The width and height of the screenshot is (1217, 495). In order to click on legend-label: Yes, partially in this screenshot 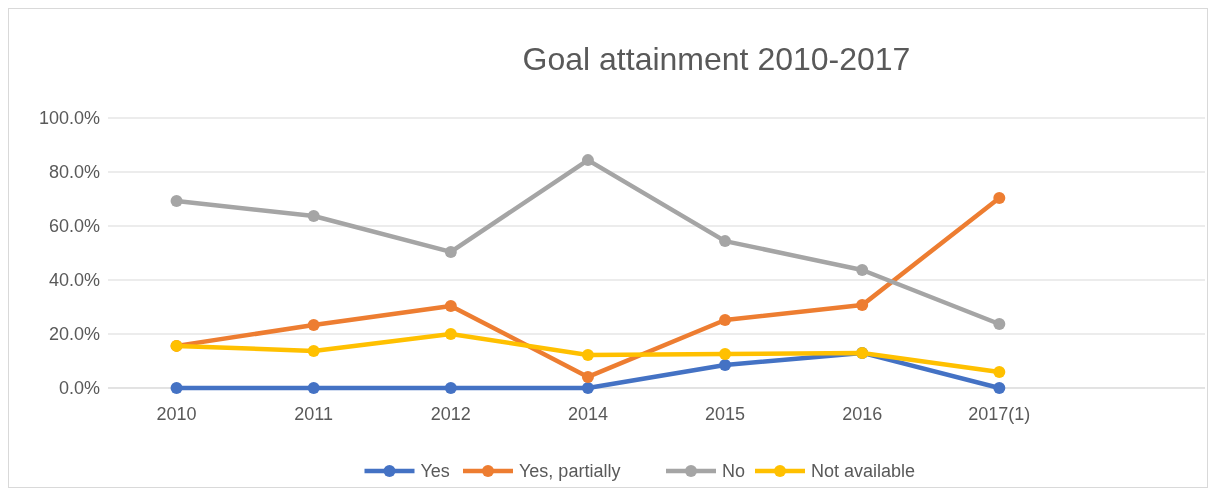, I will do `click(570, 471)`.